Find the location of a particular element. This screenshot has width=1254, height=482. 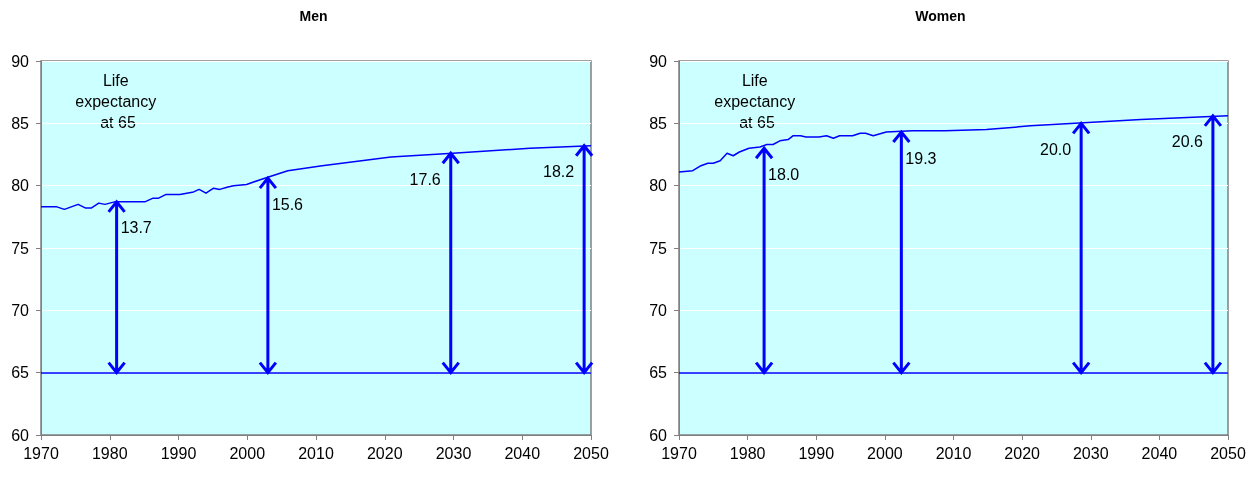

annotation: 17.6 is located at coordinates (425, 179).